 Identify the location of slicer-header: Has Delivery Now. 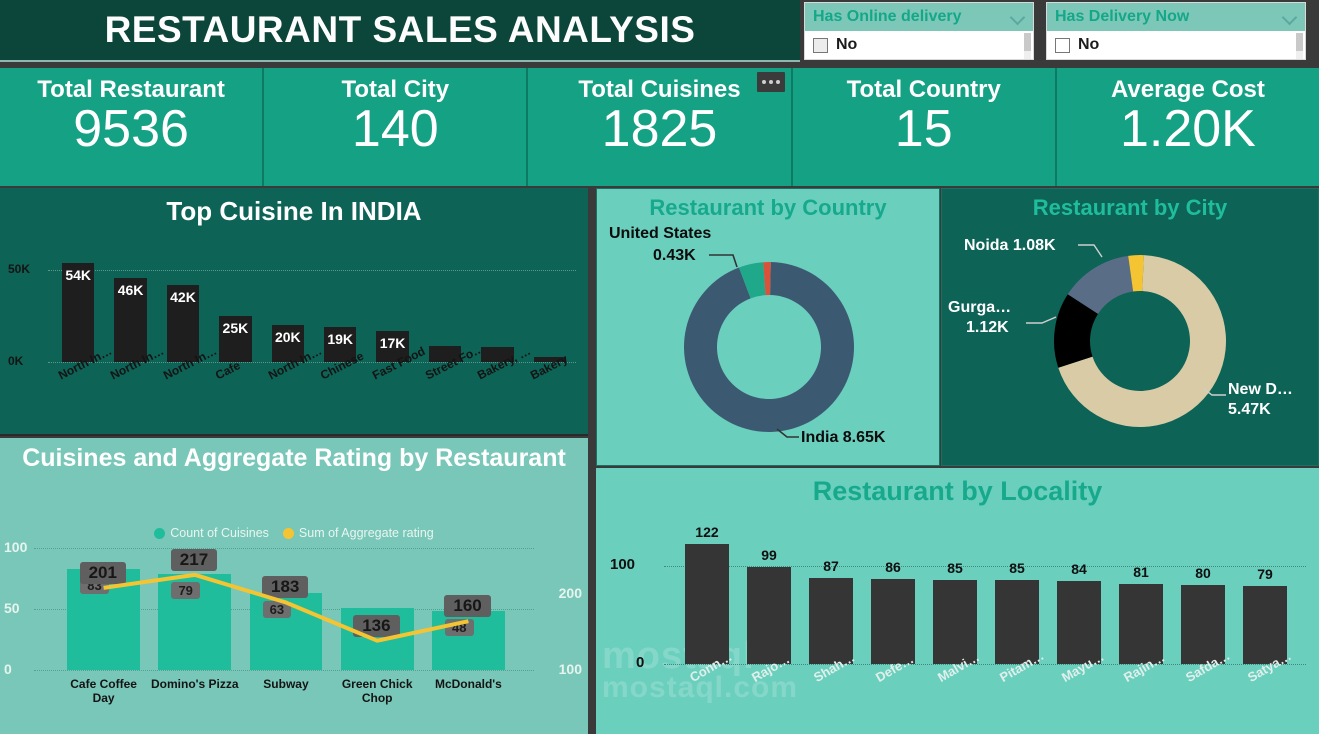
(1176, 17).